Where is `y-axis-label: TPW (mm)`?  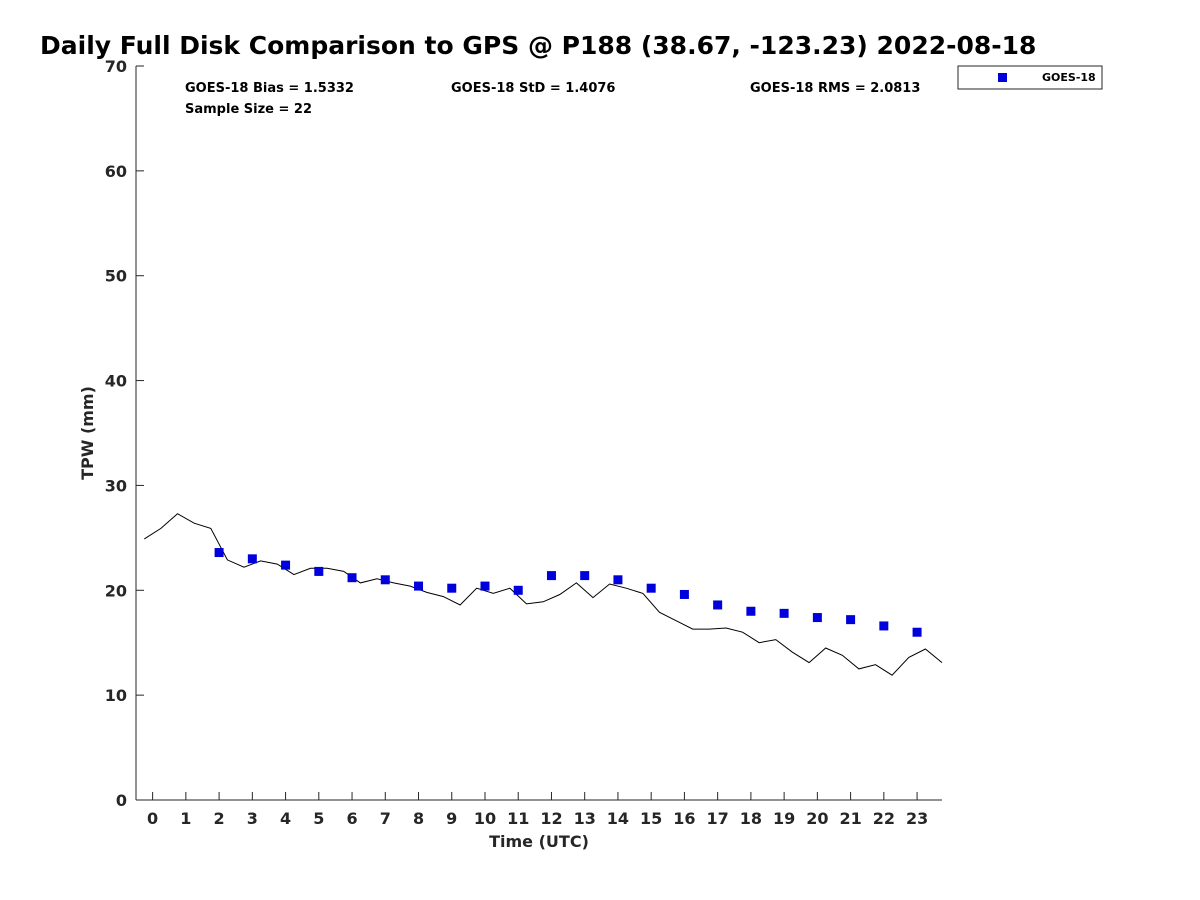
y-axis-label: TPW (mm) is located at coordinates (87, 433).